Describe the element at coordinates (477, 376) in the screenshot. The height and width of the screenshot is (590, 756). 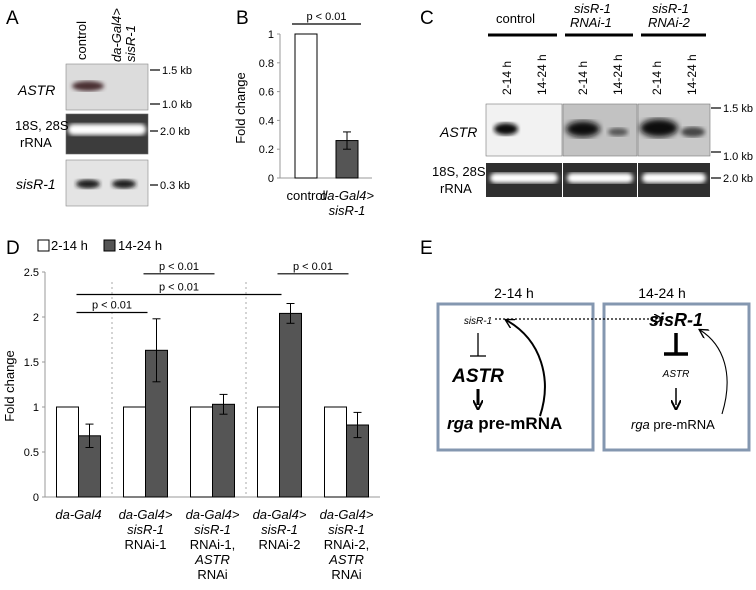
I see `e1-astr: ASTR` at that location.